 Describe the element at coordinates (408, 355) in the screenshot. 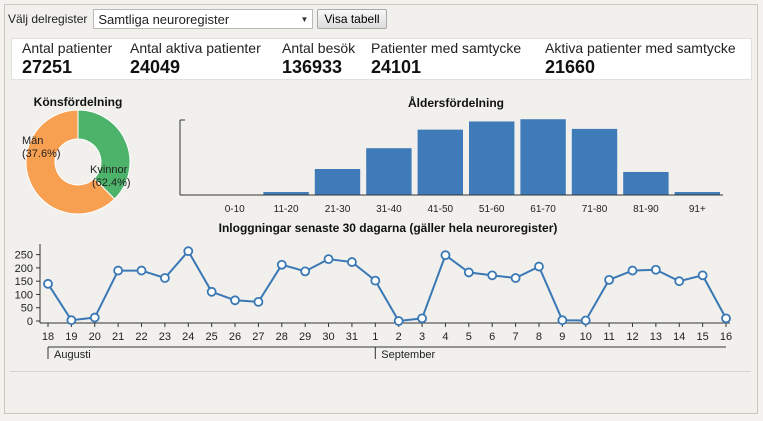

I see `month-label: September` at that location.